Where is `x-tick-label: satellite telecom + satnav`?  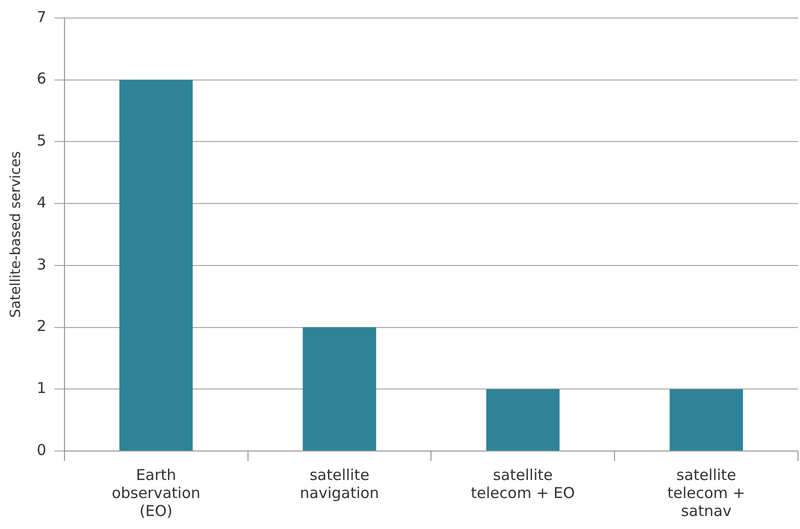
x-tick-label: satellite telecom + satnav is located at coordinates (706, 493).